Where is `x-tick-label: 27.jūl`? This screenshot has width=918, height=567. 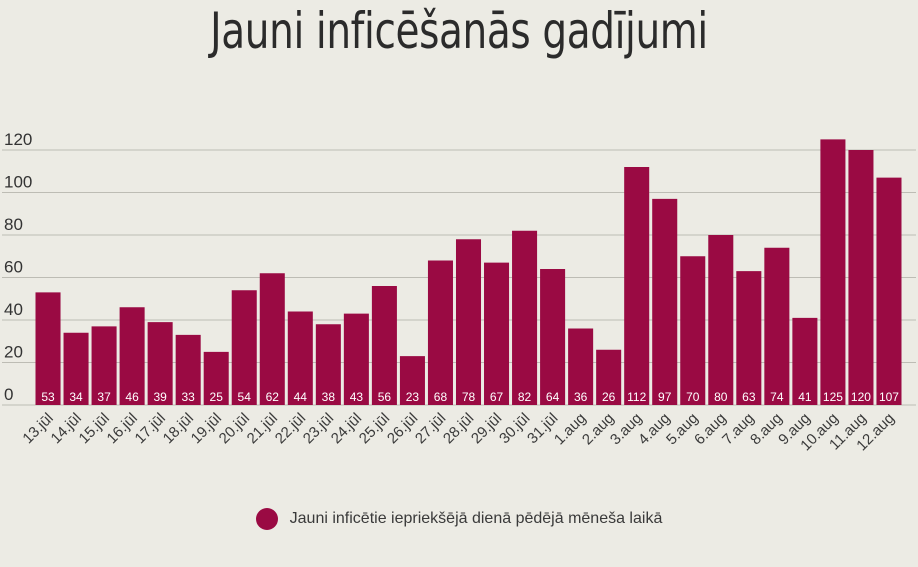 x-tick-label: 27.jūl is located at coordinates (430, 428).